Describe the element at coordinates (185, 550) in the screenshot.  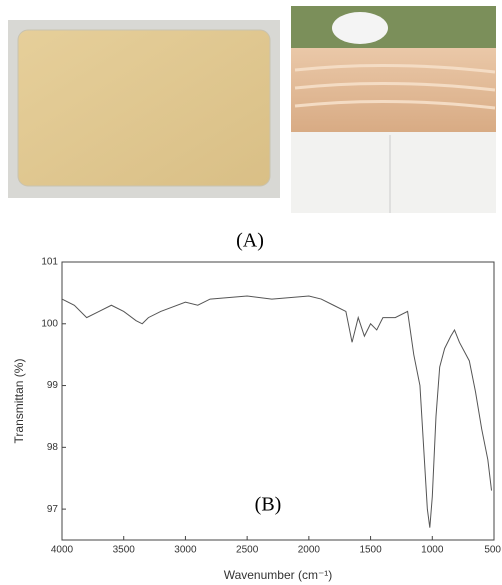
I see `x-tick-label: 3000` at that location.